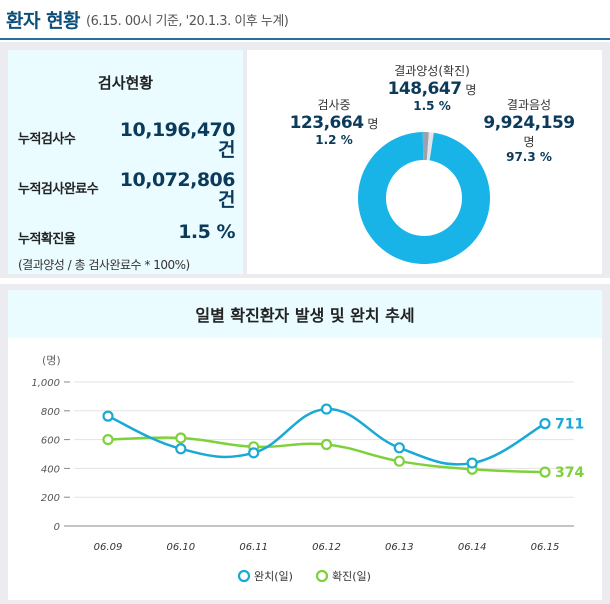 Image resolution: width=610 pixels, height=604 pixels. What do you see at coordinates (424, 89) in the screenshot?
I see `positive-value: 148,647` at bounding box center [424, 89].